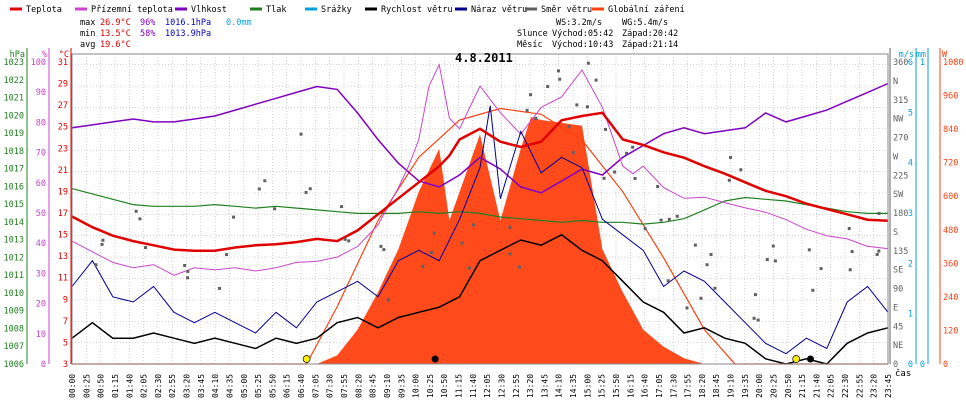 The height and width of the screenshot is (404, 966). I want to click on x-tick-label: 14:35, so click(573, 386).